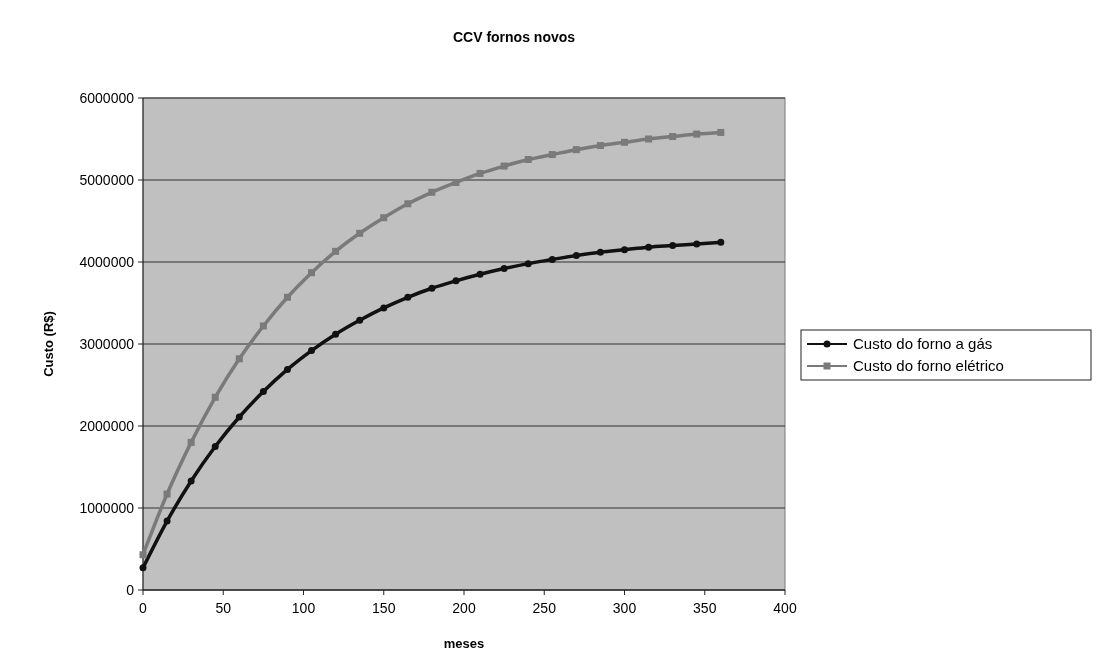 The width and height of the screenshot is (1104, 668). What do you see at coordinates (48, 344) in the screenshot?
I see `y-axis-title: Custo (R$)` at bounding box center [48, 344].